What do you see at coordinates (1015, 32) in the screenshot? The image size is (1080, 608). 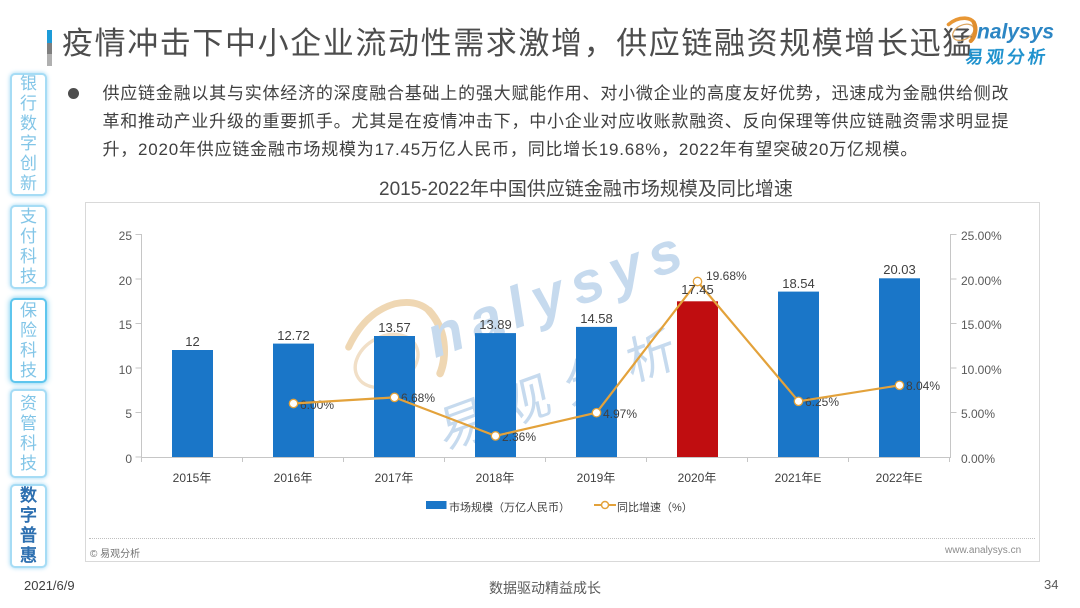 I see `svg-text: nalysys` at bounding box center [1015, 32].